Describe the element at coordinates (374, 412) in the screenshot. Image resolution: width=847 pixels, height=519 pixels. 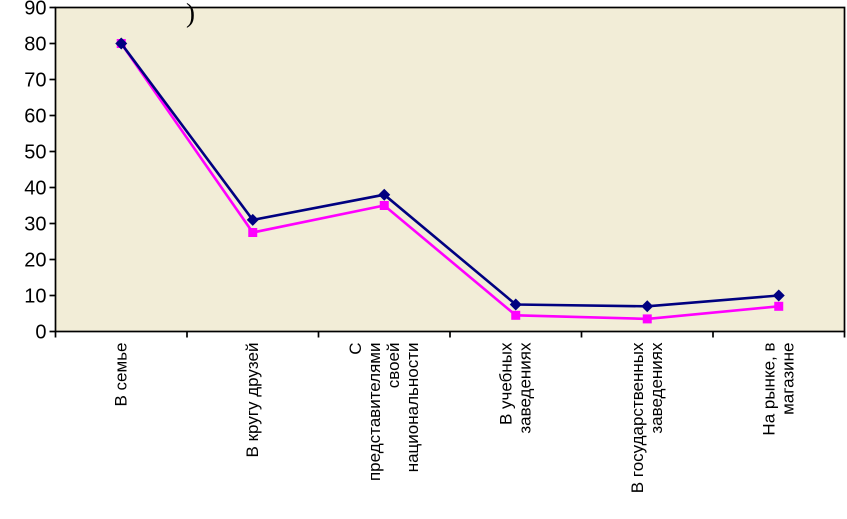
I see `x-axis-category-label: представителями` at that location.